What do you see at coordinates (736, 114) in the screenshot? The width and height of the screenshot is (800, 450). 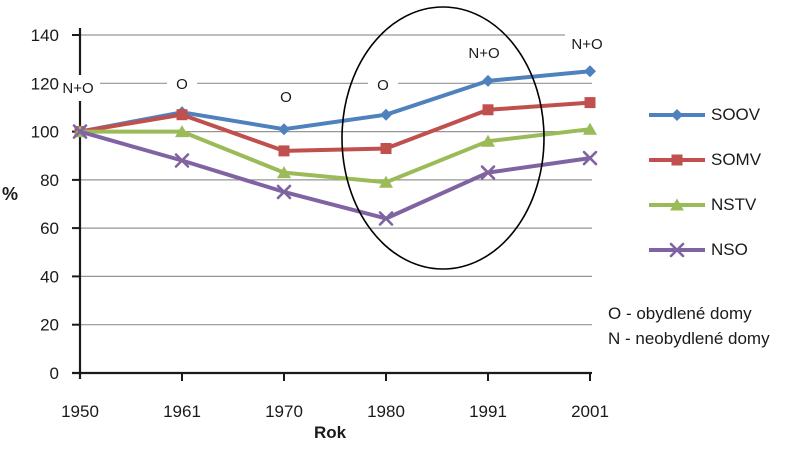 I see `legend-label-soov: SOOV` at bounding box center [736, 114].